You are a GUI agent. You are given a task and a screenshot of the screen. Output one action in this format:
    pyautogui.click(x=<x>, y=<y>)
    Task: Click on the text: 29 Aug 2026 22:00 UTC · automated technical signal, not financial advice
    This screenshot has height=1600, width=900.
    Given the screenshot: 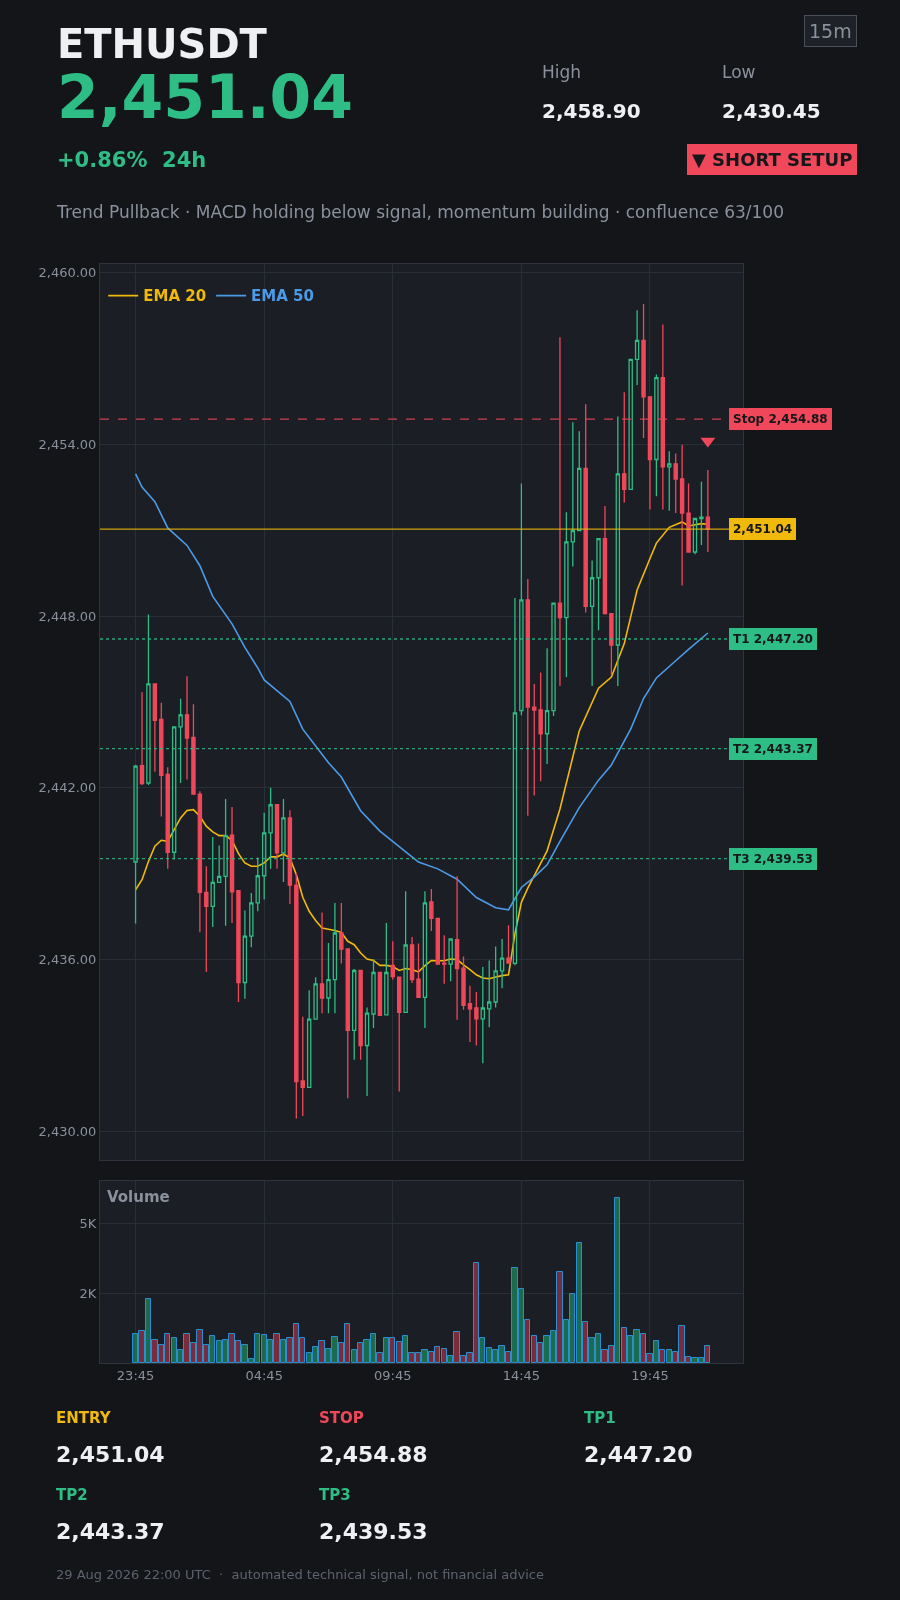 What is the action you would take?
    pyautogui.click(x=300, y=1574)
    